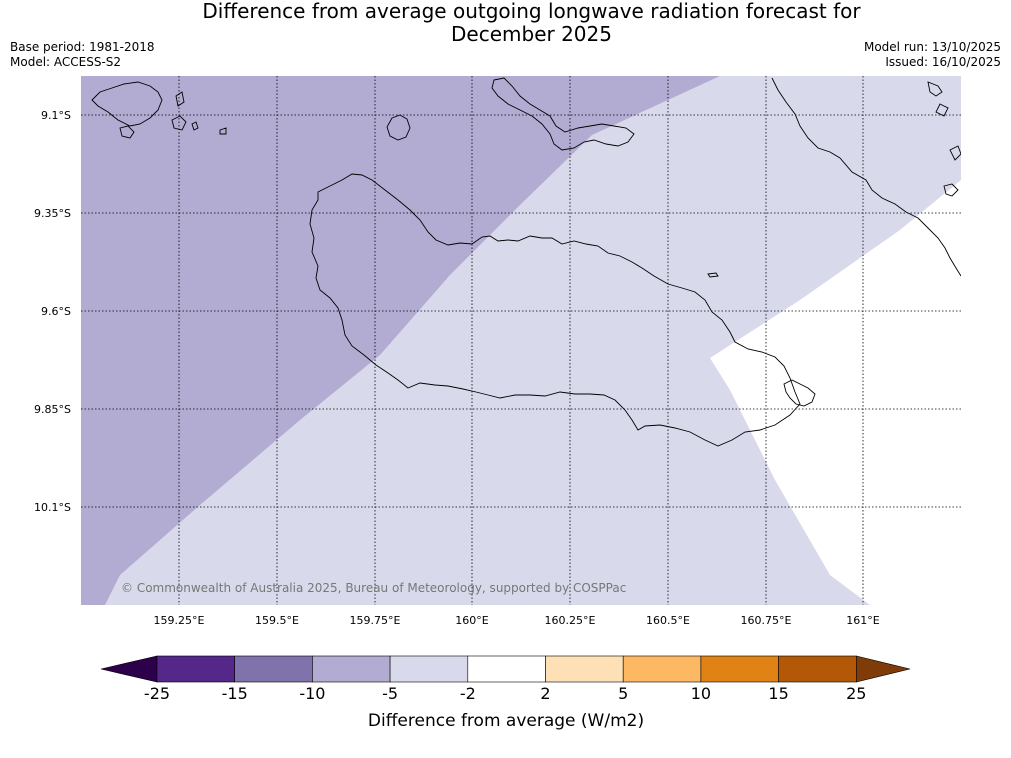 This screenshot has height=758, width=1011. I want to click on base-period-text: Base period: 1981-2018, so click(82, 47).